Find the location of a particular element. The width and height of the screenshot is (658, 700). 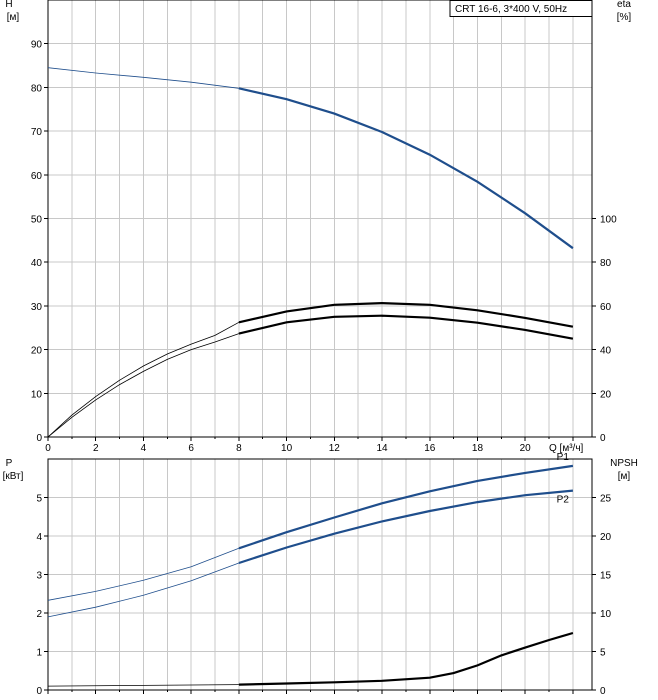

left-tick-label: 3 is located at coordinates (39, 576).